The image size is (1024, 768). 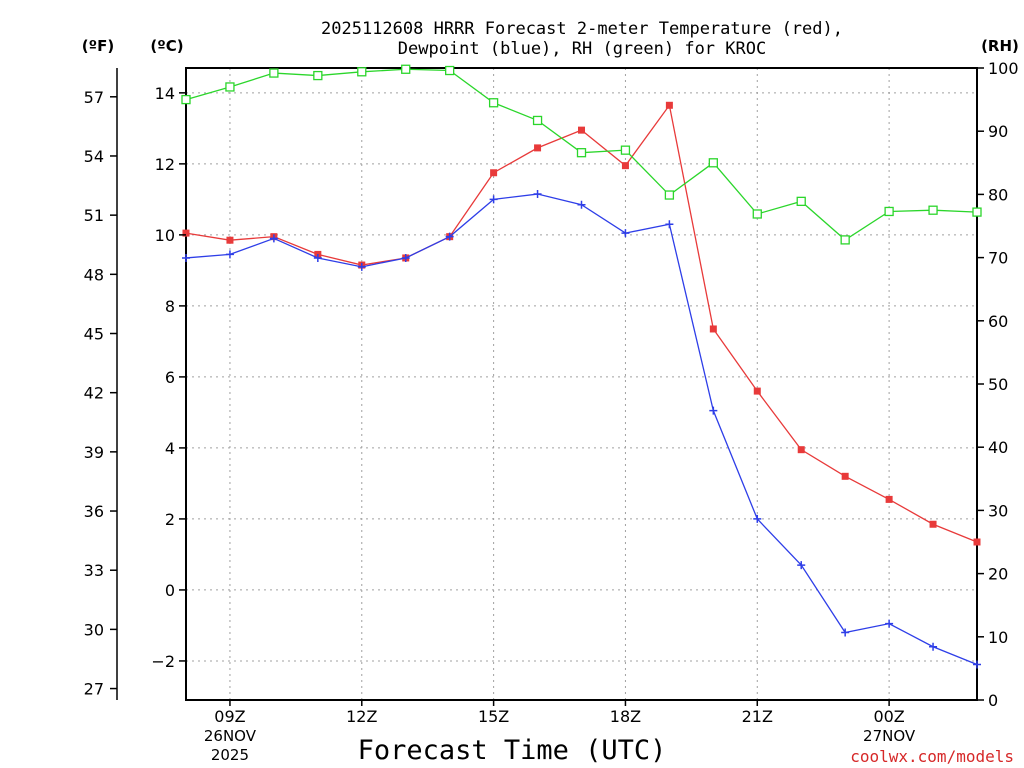 I want to click on celsius-tick-label: 0, so click(x=170, y=590).